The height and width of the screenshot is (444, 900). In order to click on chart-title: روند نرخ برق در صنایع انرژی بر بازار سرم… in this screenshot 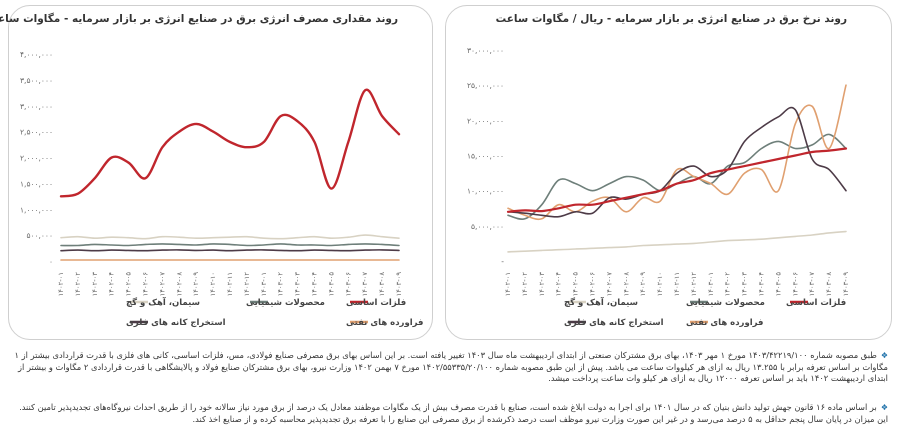, I will do `click(671, 19)`.